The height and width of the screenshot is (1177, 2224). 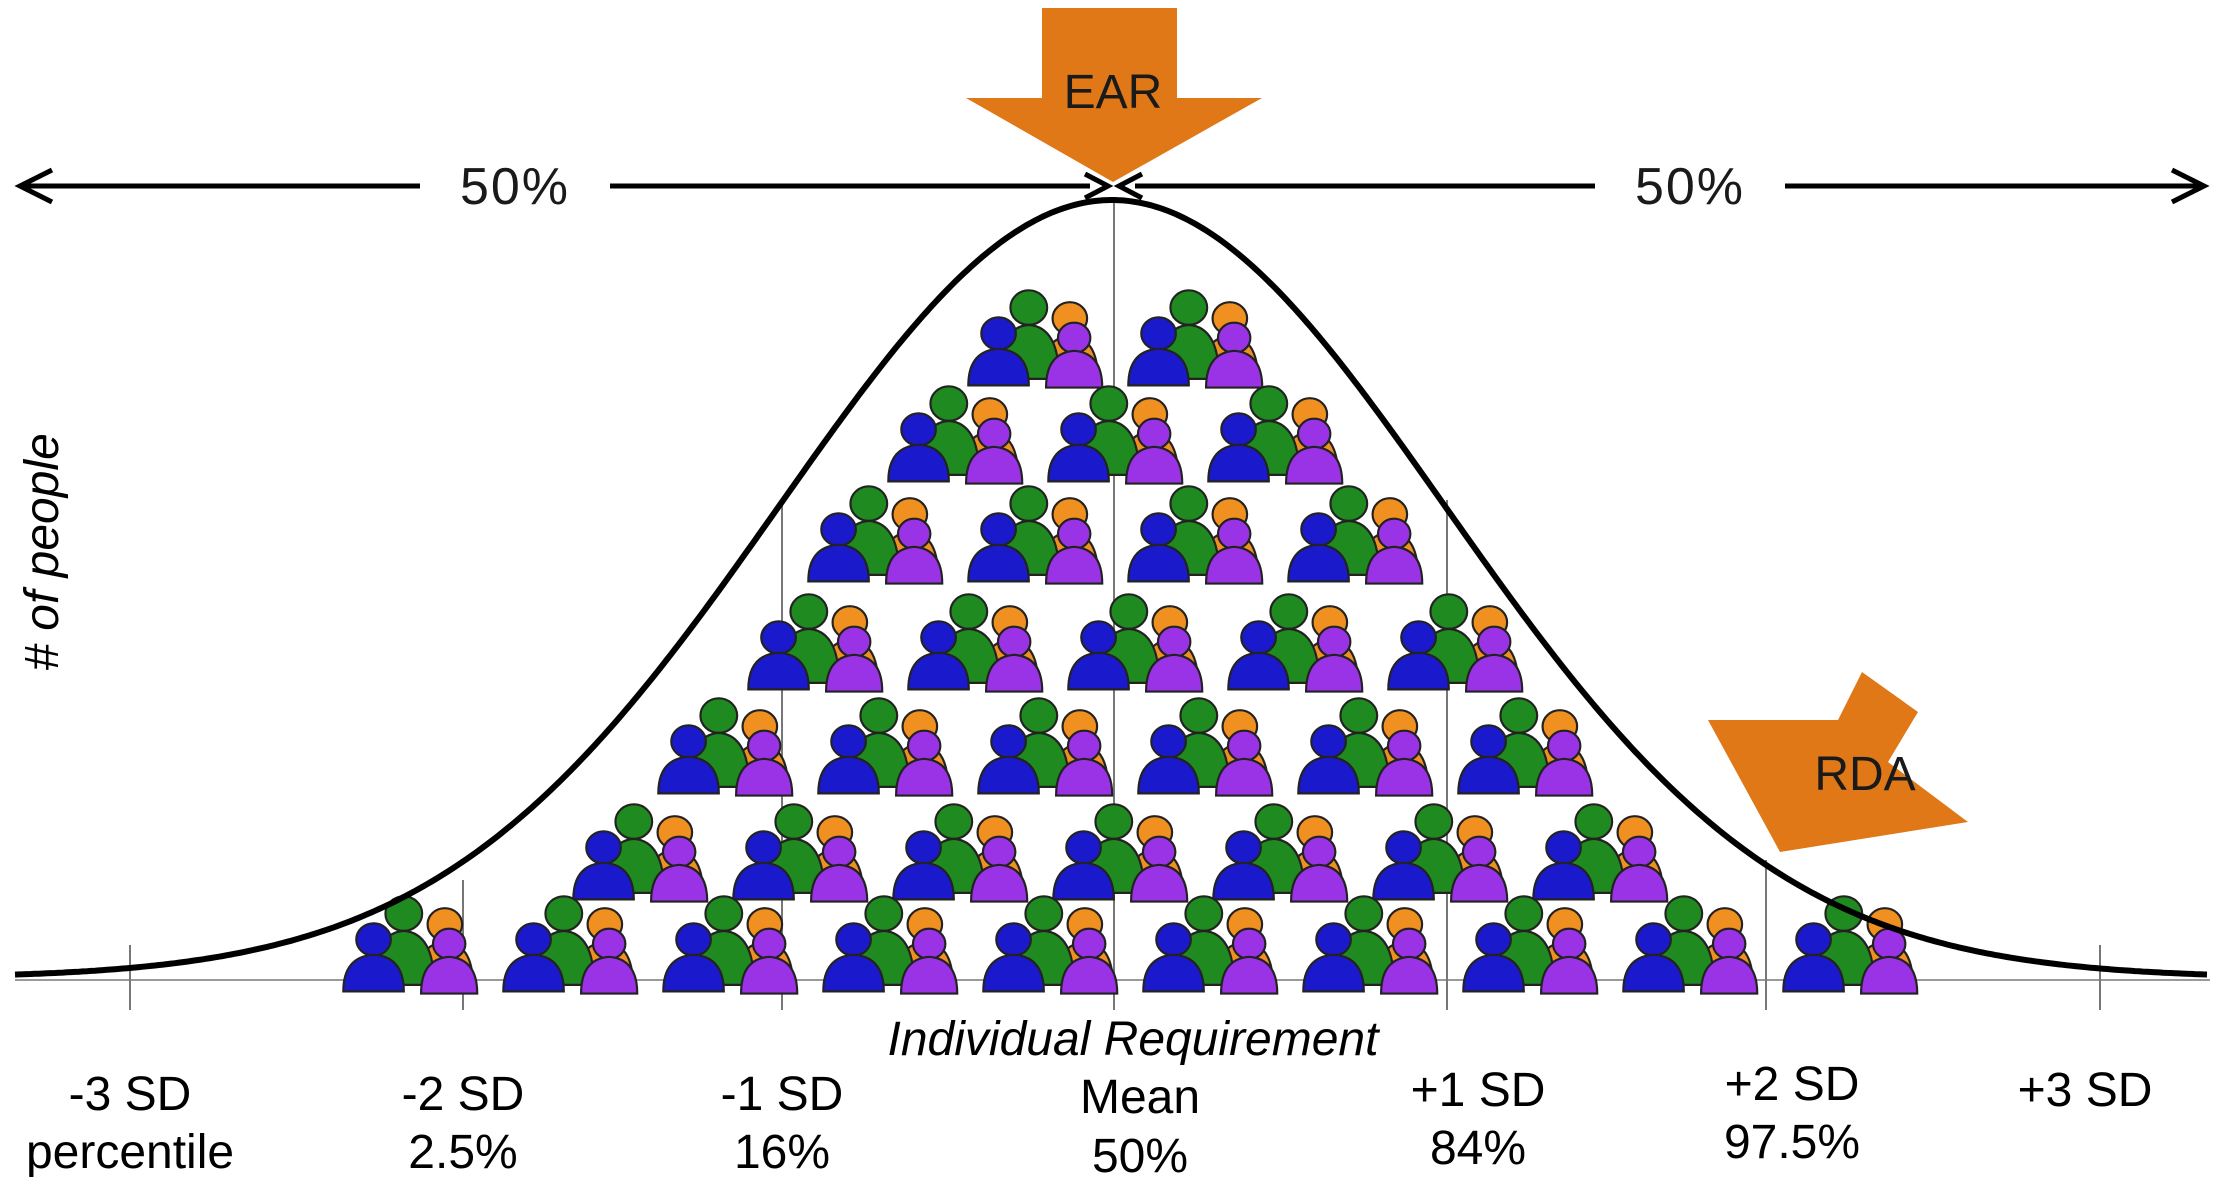 What do you see at coordinates (1128, 186) in the screenshot?
I see `center-right-arrowhead` at bounding box center [1128, 186].